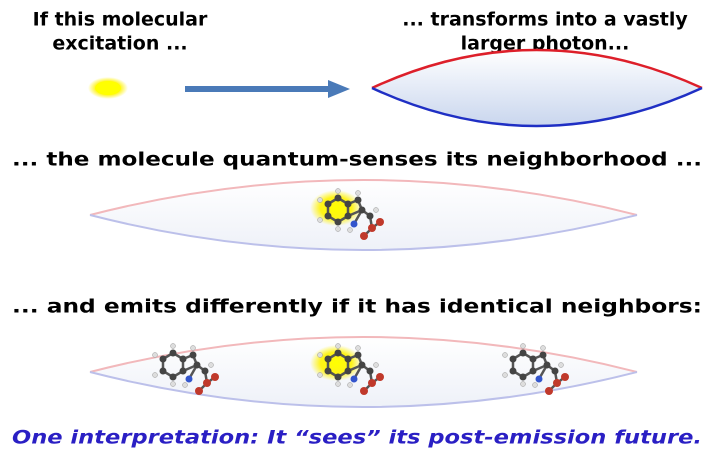 This screenshot has width=715, height=454. I want to click on caption-line: If this molecular, so click(120, 20).